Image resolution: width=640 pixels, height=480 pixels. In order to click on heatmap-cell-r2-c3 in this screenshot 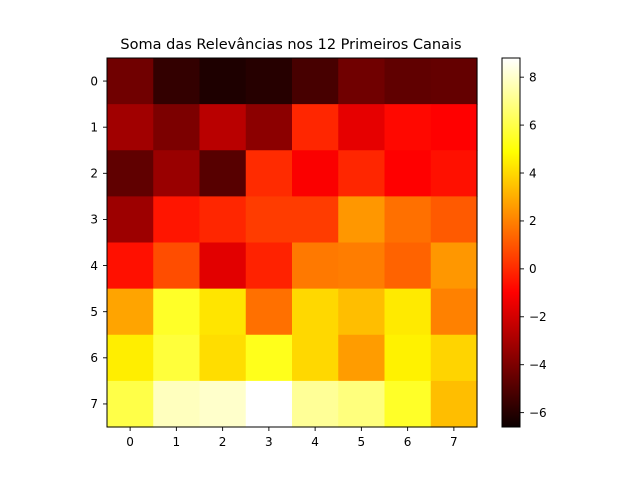, I will do `click(269, 173)`.